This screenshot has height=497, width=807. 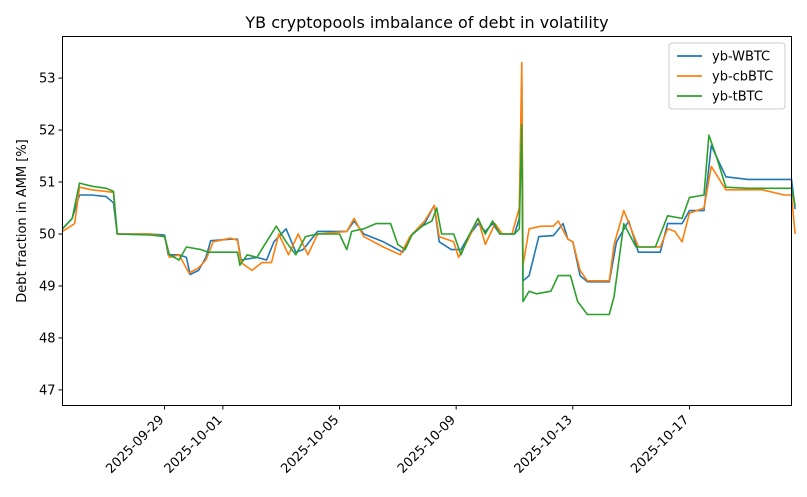 I want to click on legend-label: yb-WBTC, so click(x=741, y=57).